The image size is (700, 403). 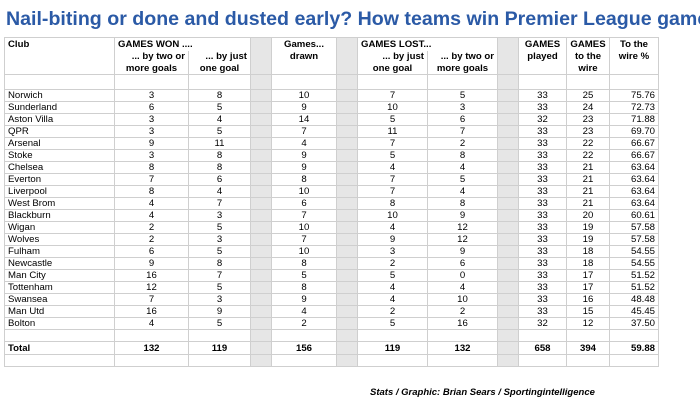 What do you see at coordinates (634, 251) in the screenshot?
I see `cell-pct: 54.55` at bounding box center [634, 251].